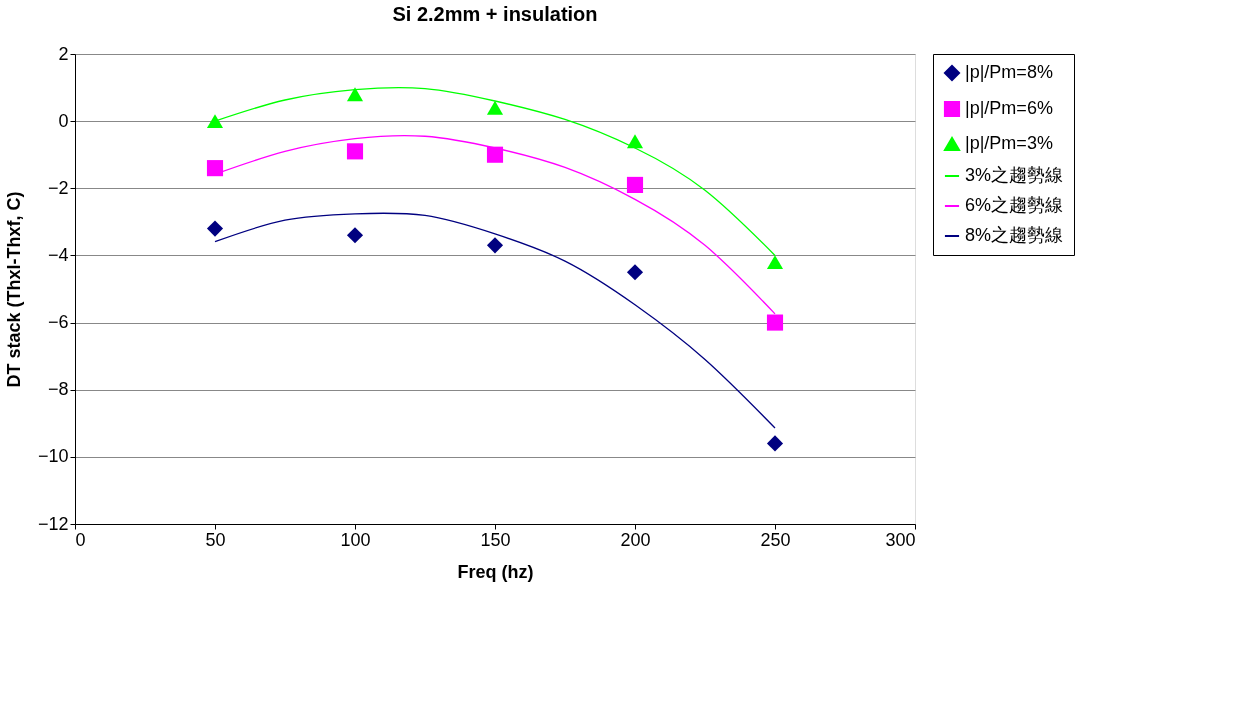  I want to click on y-tick-label: −12, so click(53, 523).